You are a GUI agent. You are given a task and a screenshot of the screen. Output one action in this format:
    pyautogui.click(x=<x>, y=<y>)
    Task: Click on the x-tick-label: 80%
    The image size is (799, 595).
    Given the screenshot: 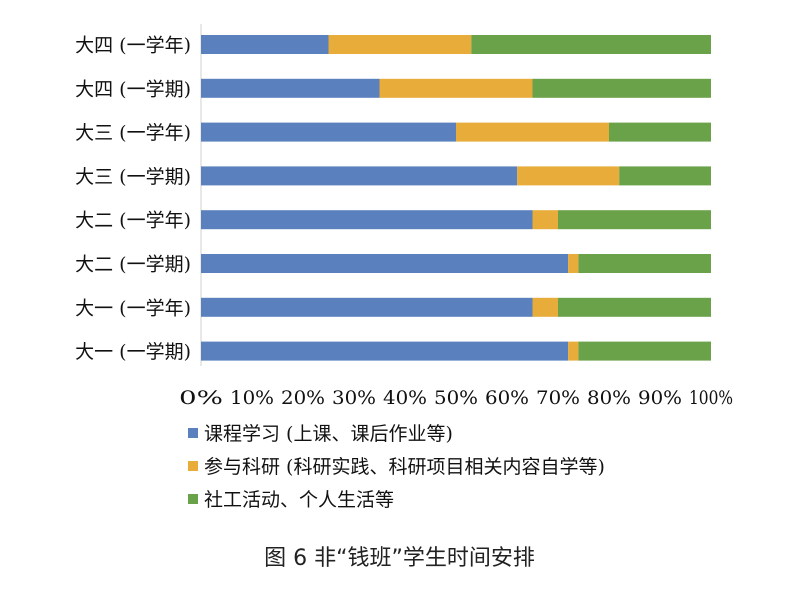 What is the action you would take?
    pyautogui.click(x=609, y=398)
    